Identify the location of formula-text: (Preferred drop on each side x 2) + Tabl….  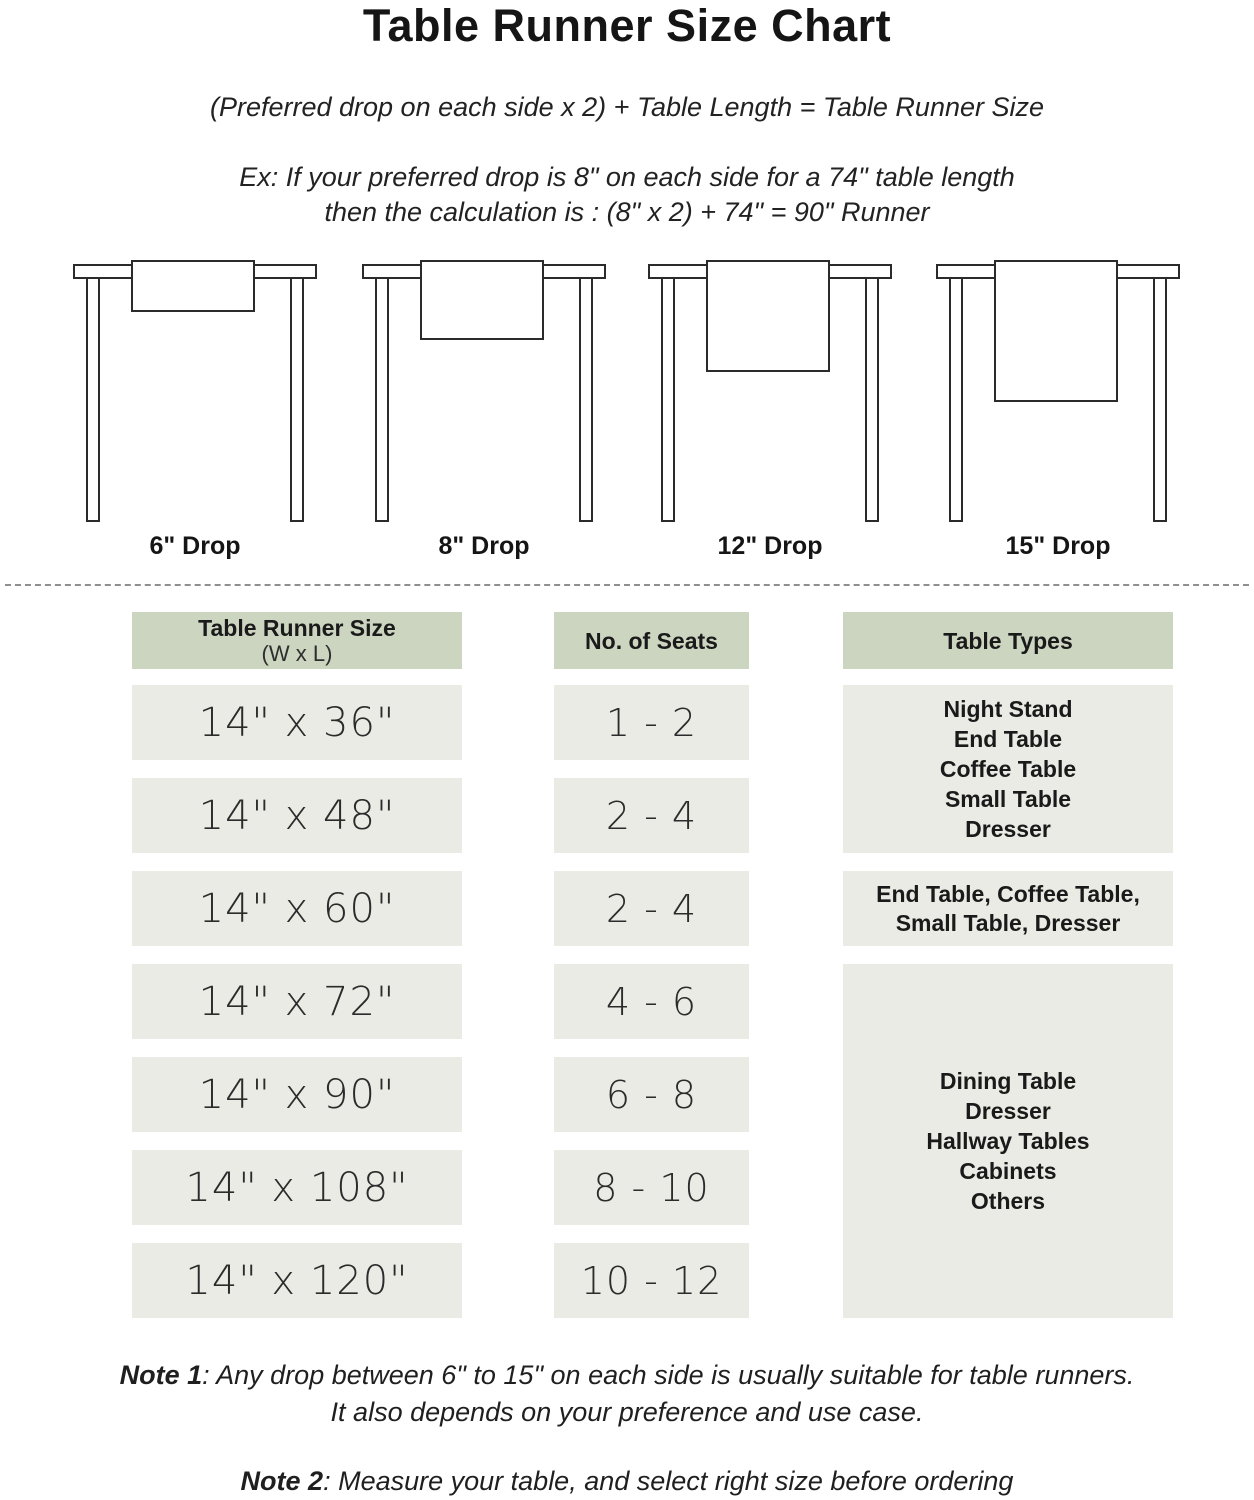
(627, 107).